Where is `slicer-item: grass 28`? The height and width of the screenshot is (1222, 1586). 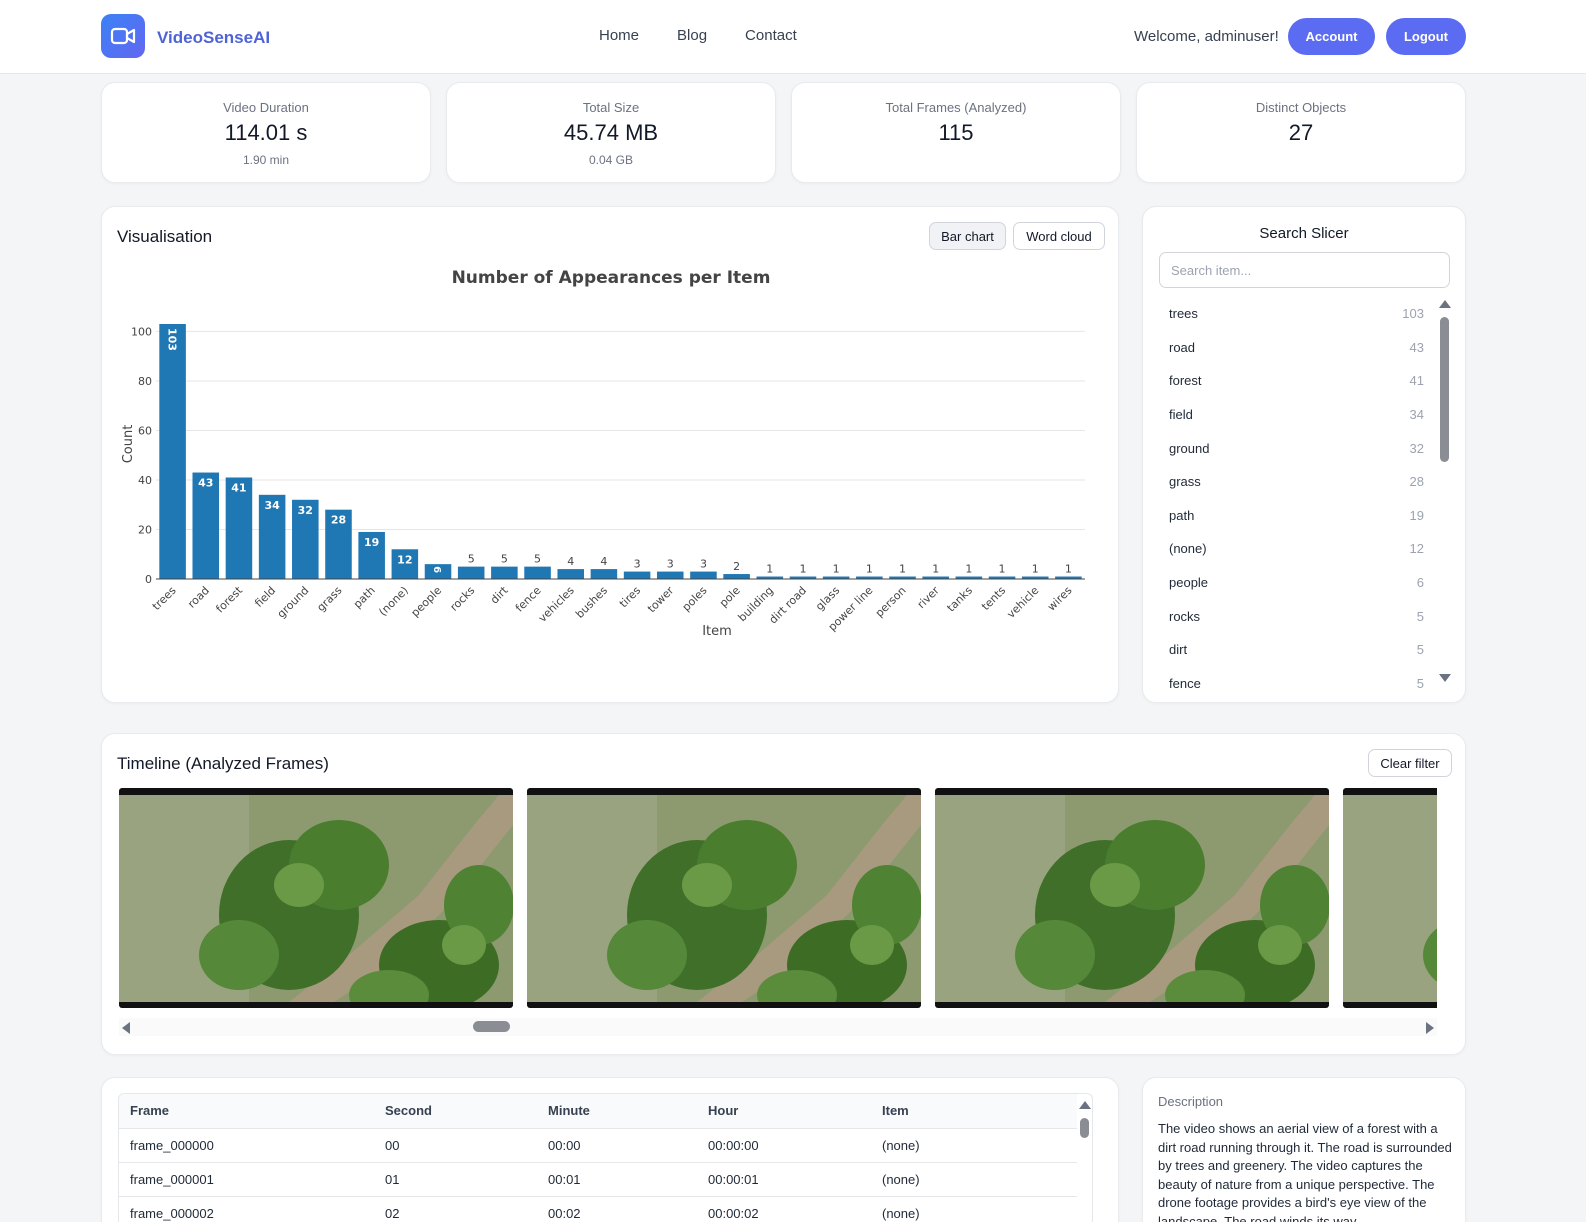
slicer-item: grass 28 is located at coordinates (1296, 482).